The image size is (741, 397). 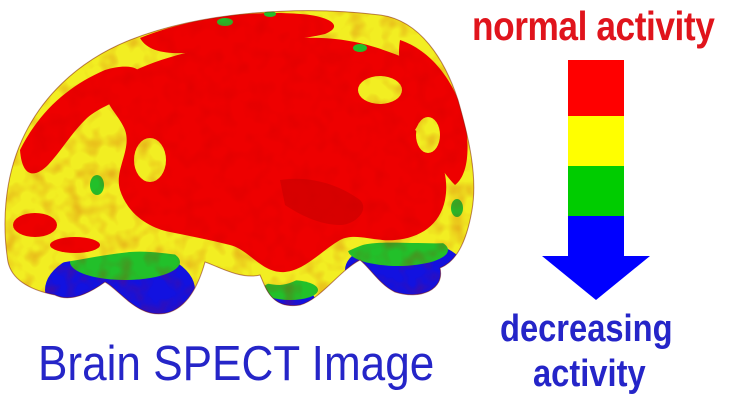 I want to click on scale-level-green, so click(x=596, y=191).